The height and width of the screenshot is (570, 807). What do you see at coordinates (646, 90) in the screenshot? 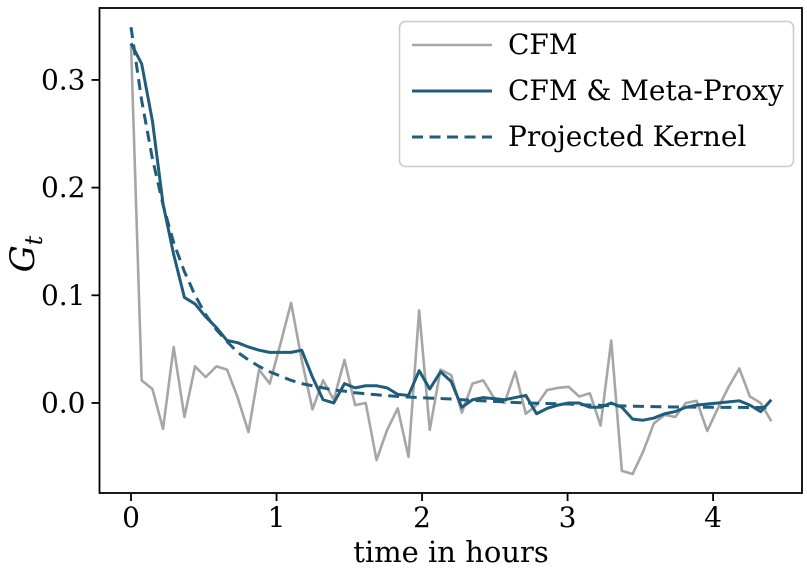
I see `legend-label-cfm-meta-proxy: CFM & Meta-Proxy` at bounding box center [646, 90].